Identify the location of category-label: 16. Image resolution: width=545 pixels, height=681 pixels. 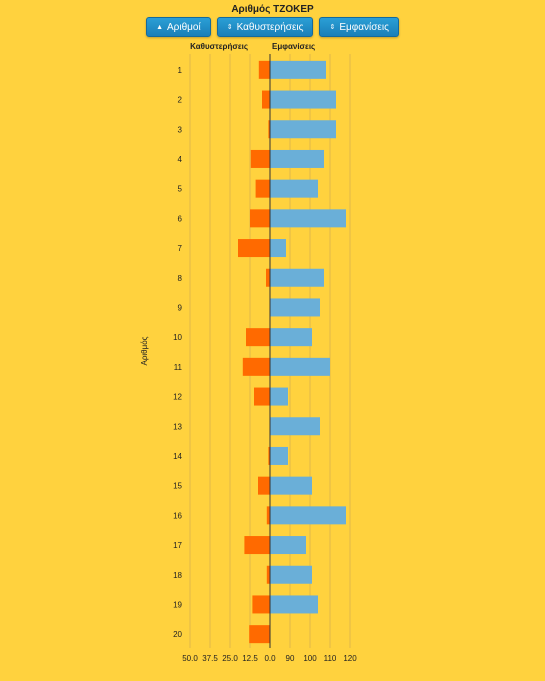
(177, 515).